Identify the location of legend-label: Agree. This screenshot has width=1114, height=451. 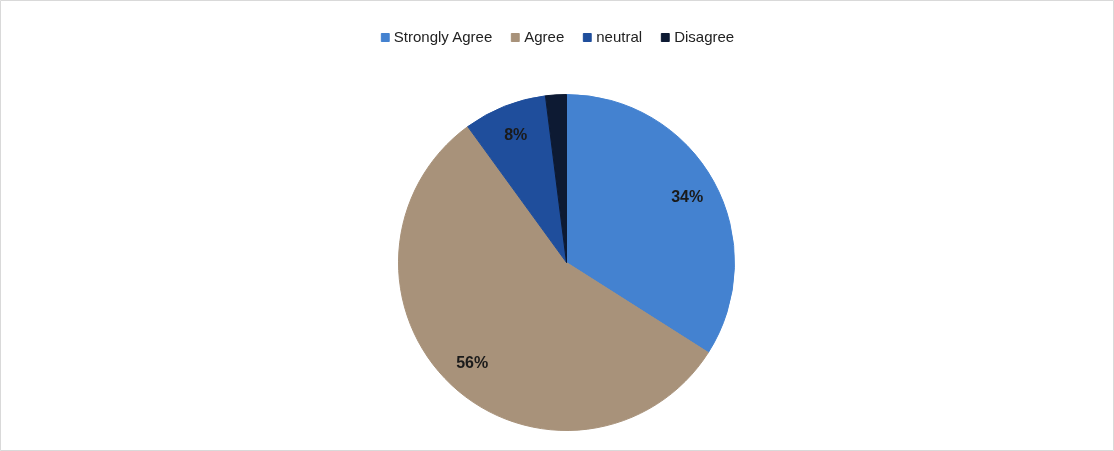
(544, 36).